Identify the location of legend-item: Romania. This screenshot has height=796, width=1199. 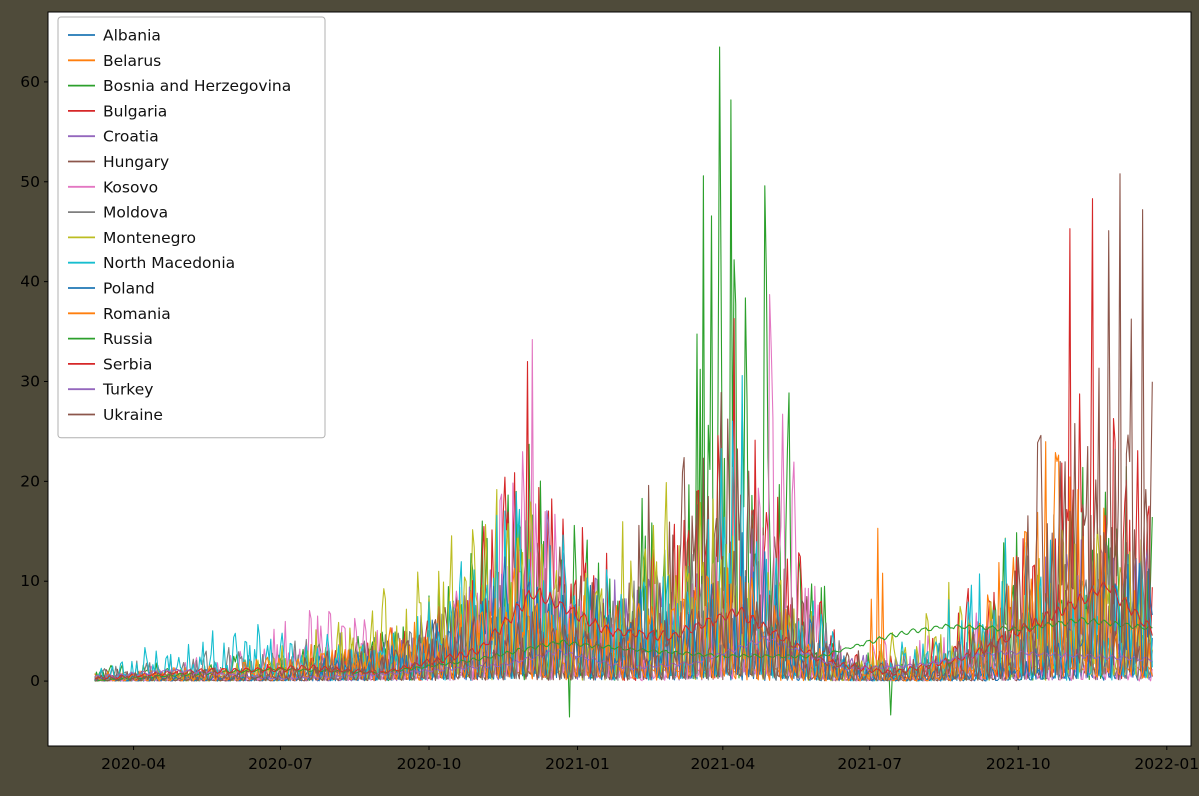
(119, 314).